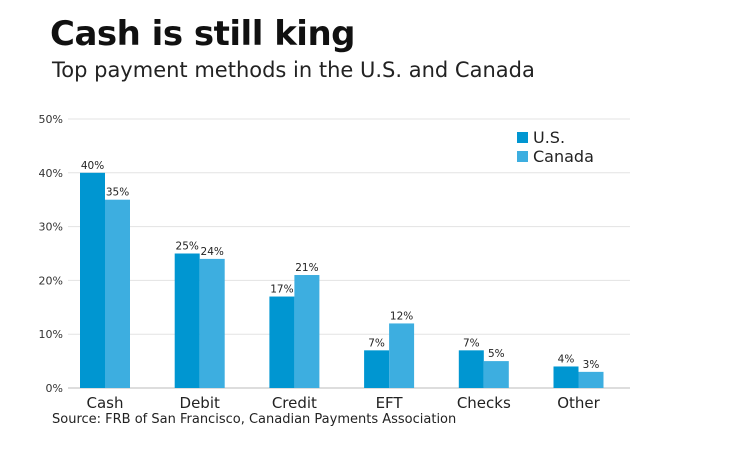 The width and height of the screenshot is (740, 455). What do you see at coordinates (54, 388) in the screenshot?
I see `y-tick-label: 0%` at bounding box center [54, 388].